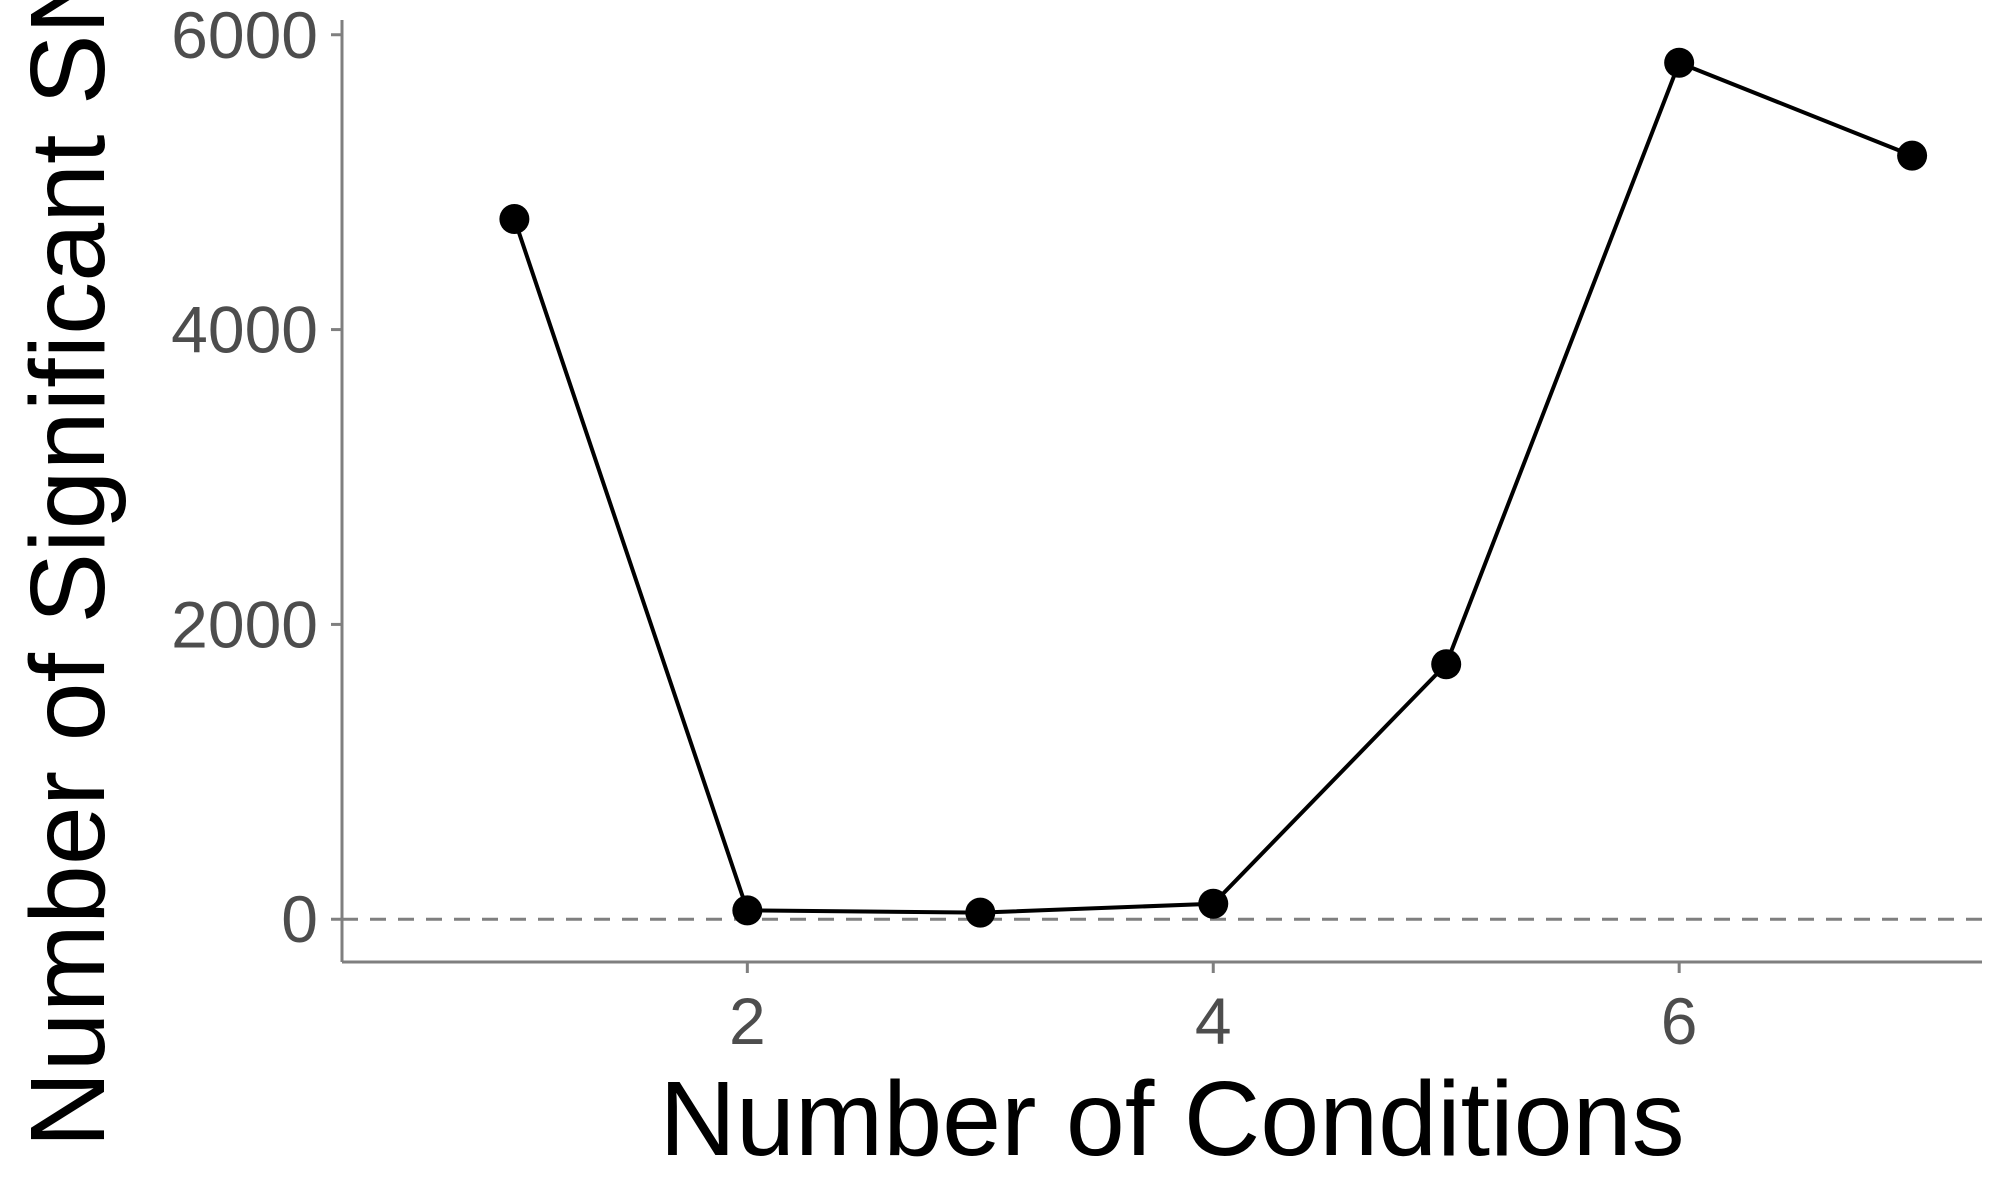 Image resolution: width=2000 pixels, height=1200 pixels. What do you see at coordinates (68, 574) in the screenshot?
I see `y-axis-title: Number of Significant SNPs` at bounding box center [68, 574].